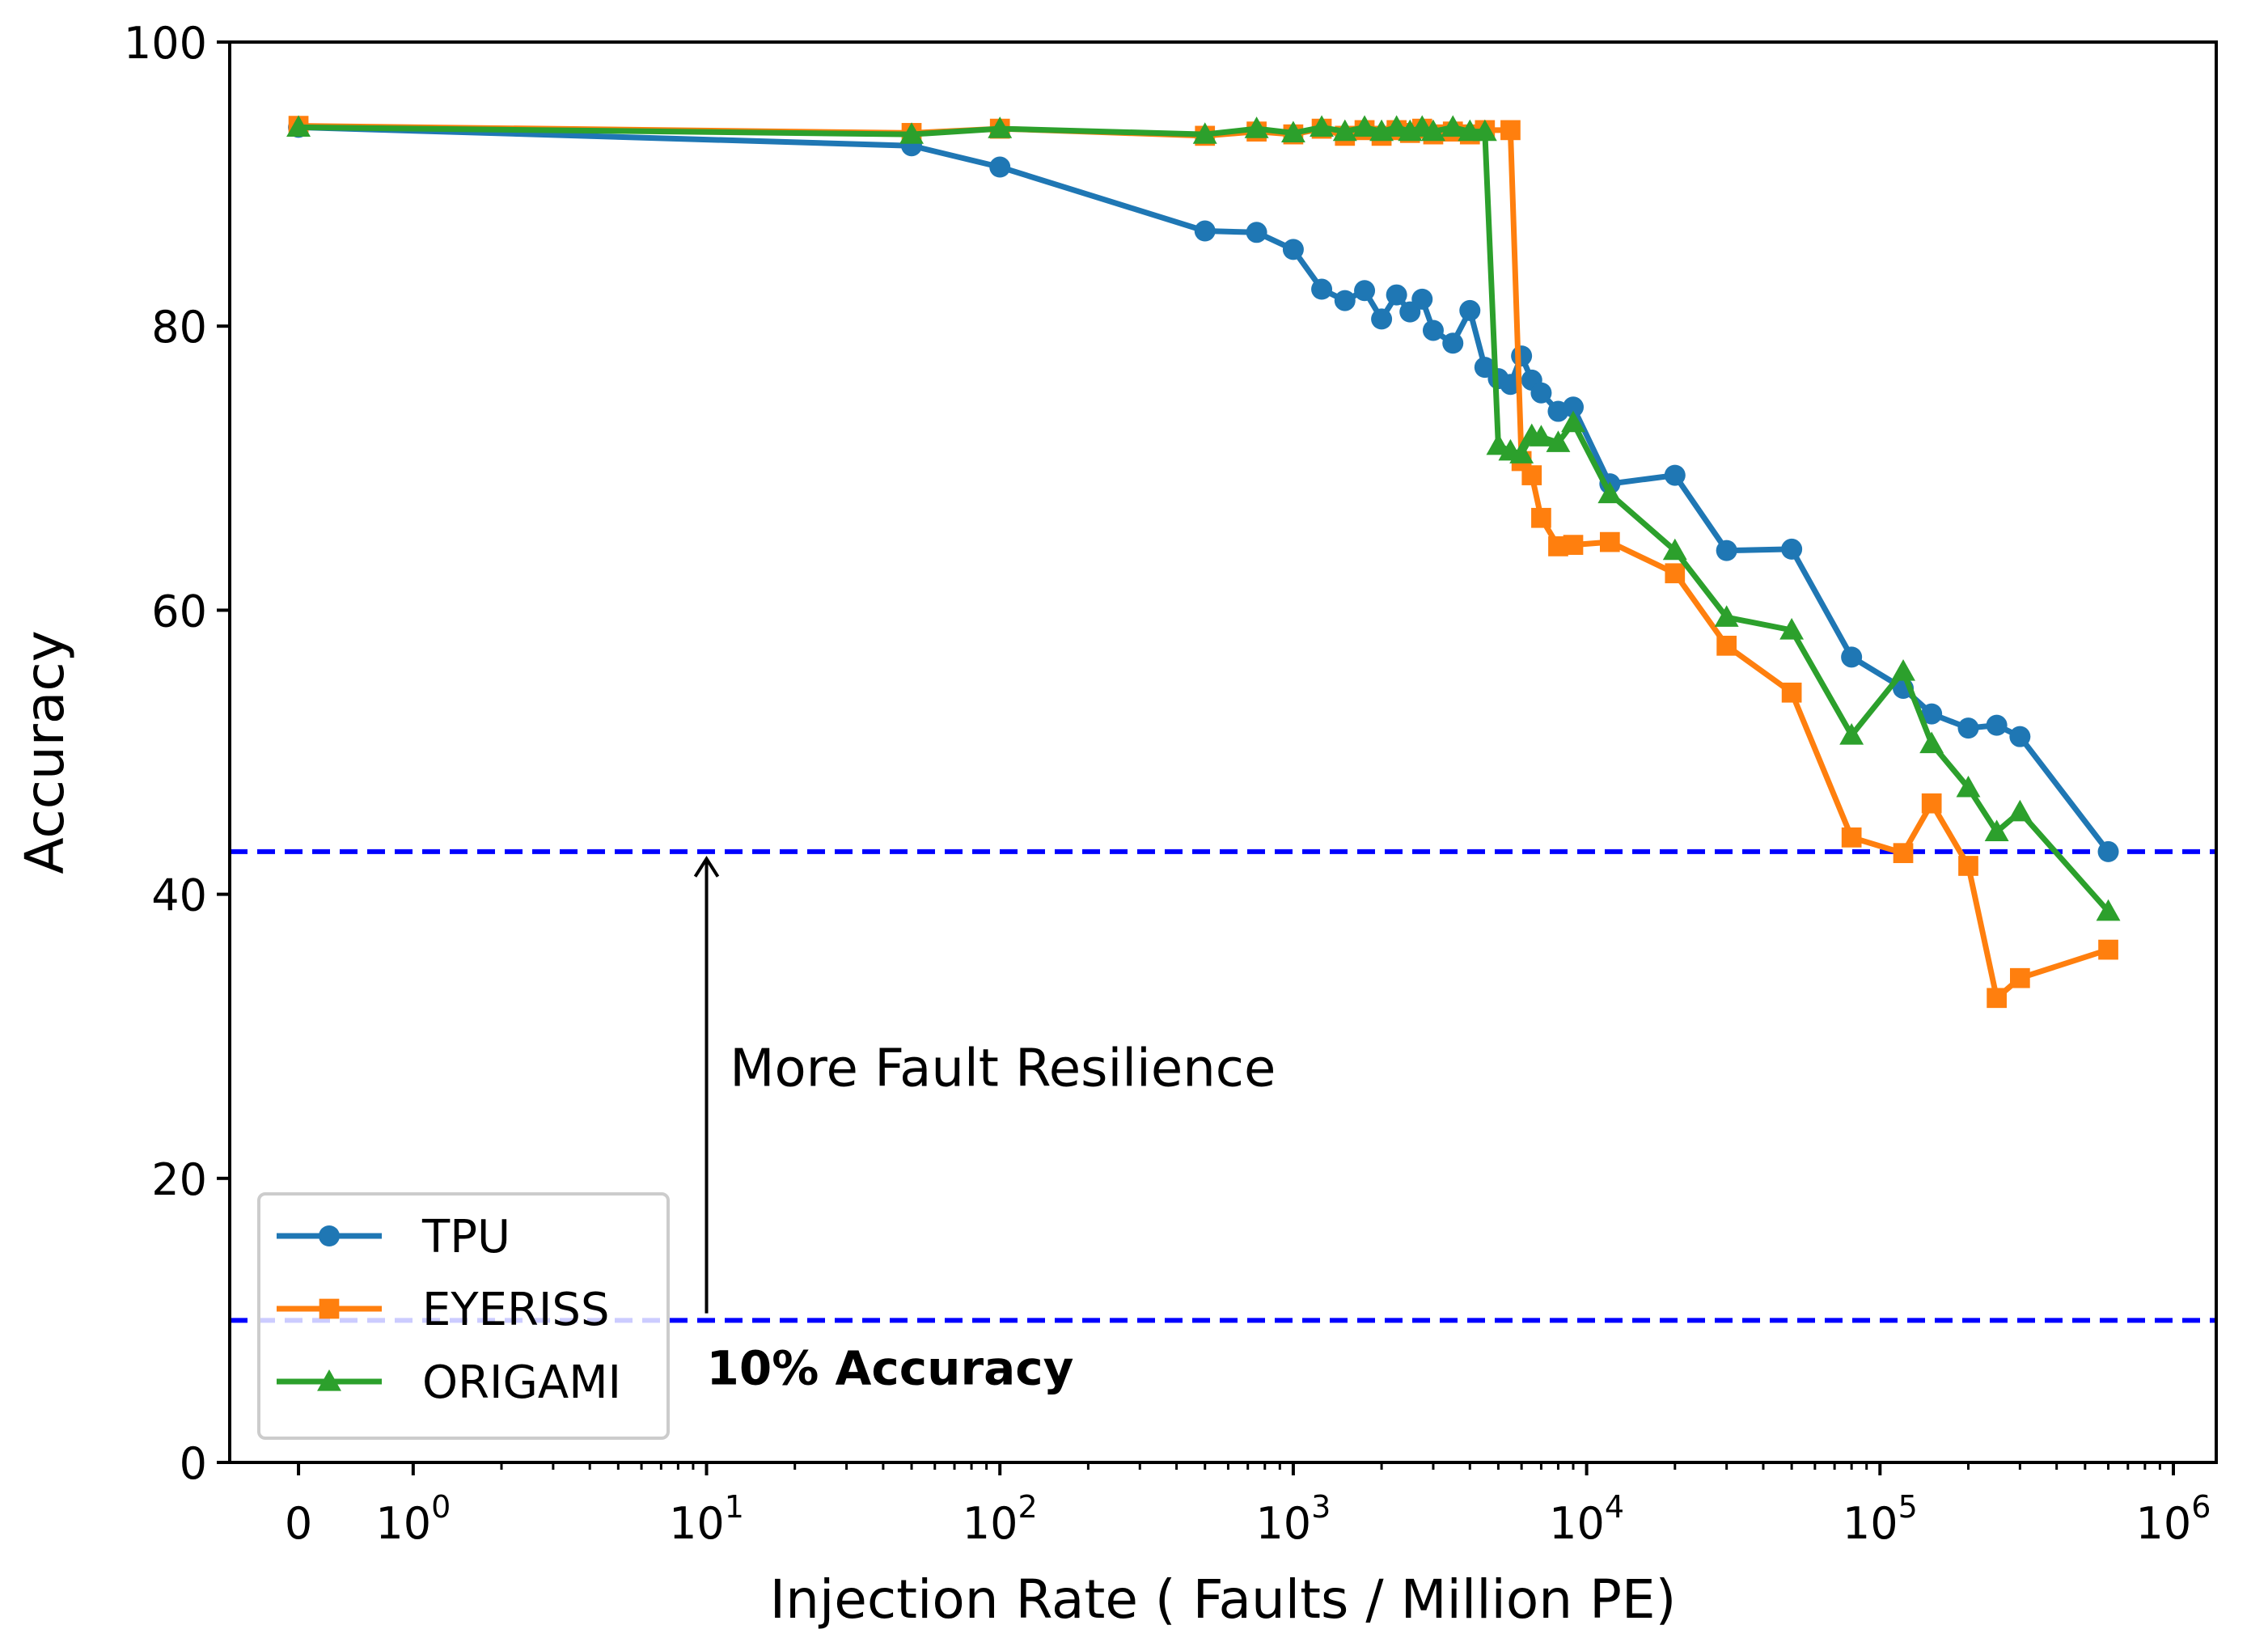 This screenshot has height=1642, width=2268. I want to click on x-tick-label: 10⁶, so click(2174, 1519).